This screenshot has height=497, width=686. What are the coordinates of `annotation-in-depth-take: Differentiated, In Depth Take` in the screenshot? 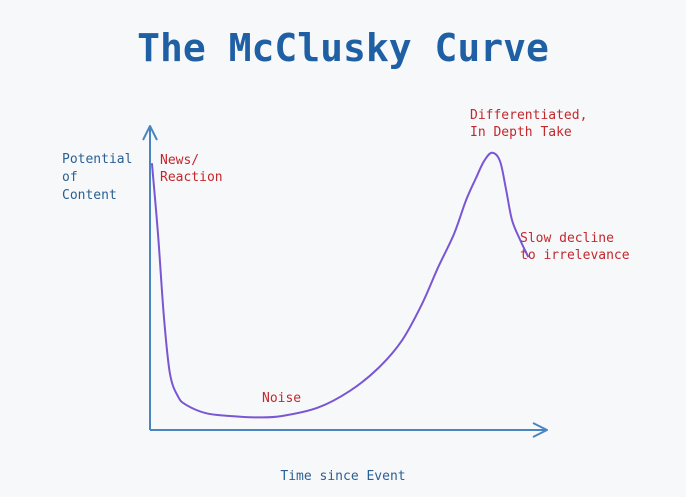 It's located at (529, 124).